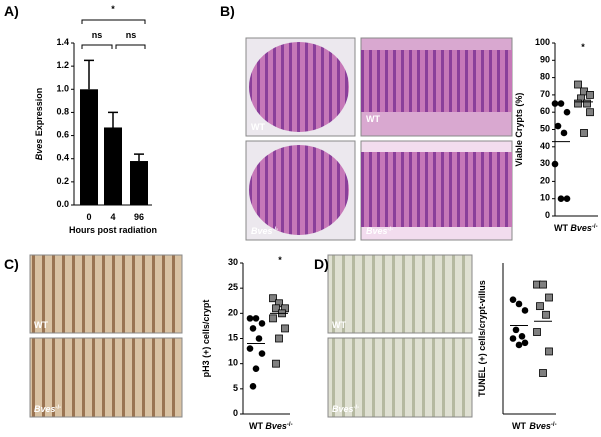 Image resolution: width=601 pixels, height=437 pixels. Describe the element at coordinates (112, 217) in the screenshot. I see `x-tick-label: 4` at that location.